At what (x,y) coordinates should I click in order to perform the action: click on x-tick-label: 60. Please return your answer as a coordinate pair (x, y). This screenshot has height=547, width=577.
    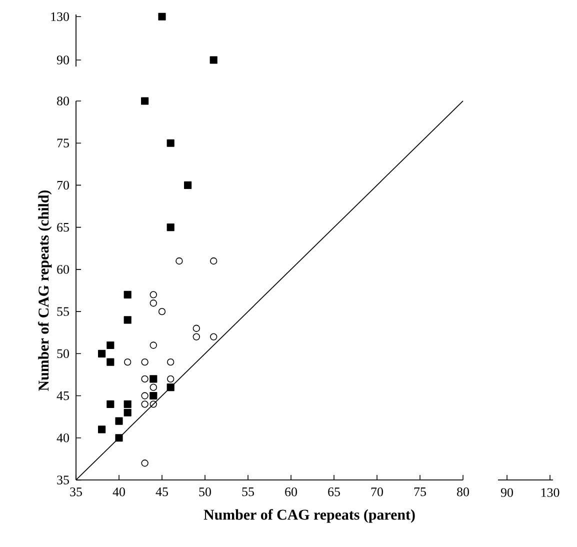
    Looking at the image, I should click on (291, 492).